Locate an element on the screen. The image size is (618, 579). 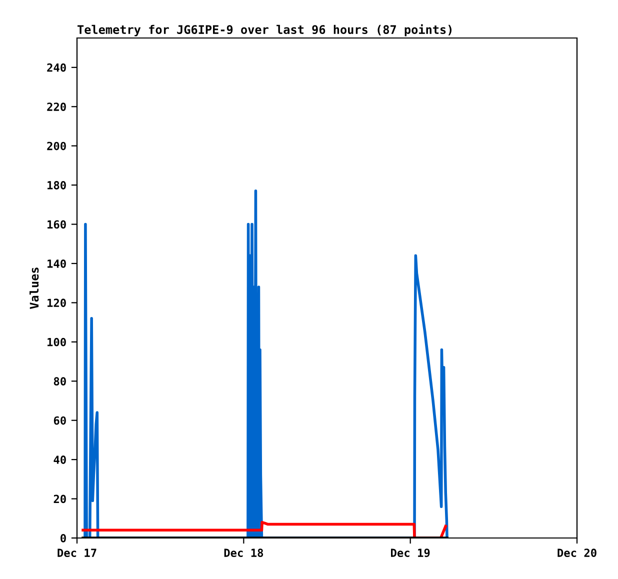
y-tick-label: 220 is located at coordinates (56, 107).